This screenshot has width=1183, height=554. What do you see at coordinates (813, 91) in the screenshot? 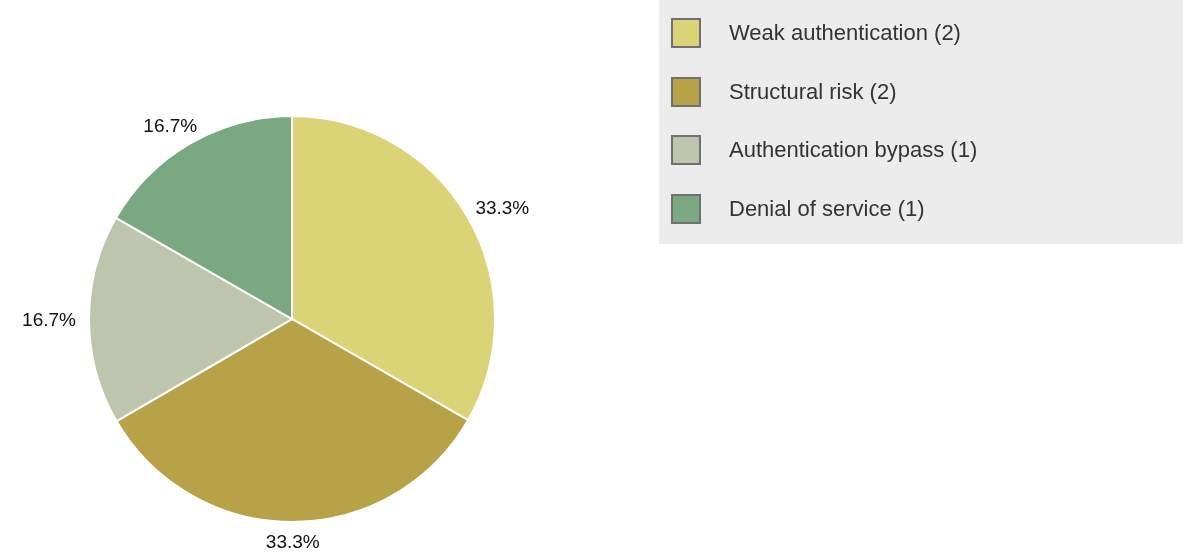
I see `legend-label: Structural risk (2)` at bounding box center [813, 91].